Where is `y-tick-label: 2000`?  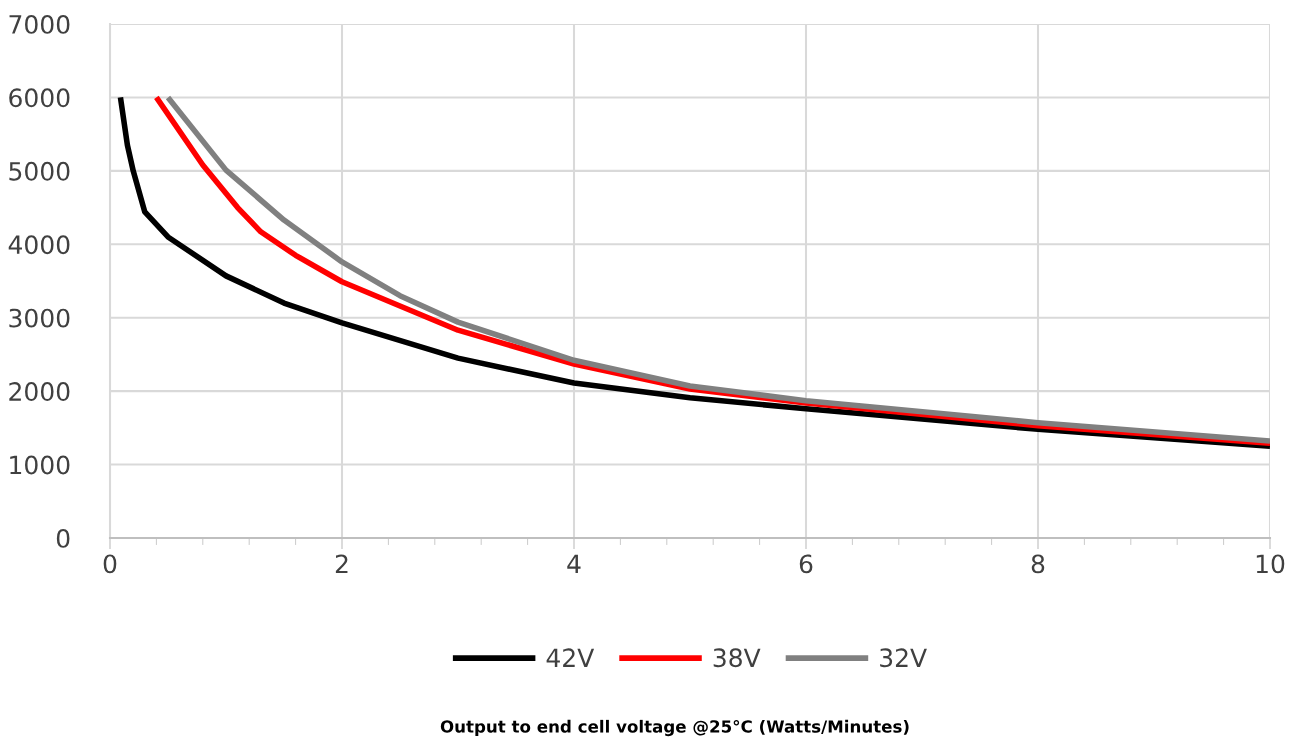 y-tick-label: 2000 is located at coordinates (39, 391).